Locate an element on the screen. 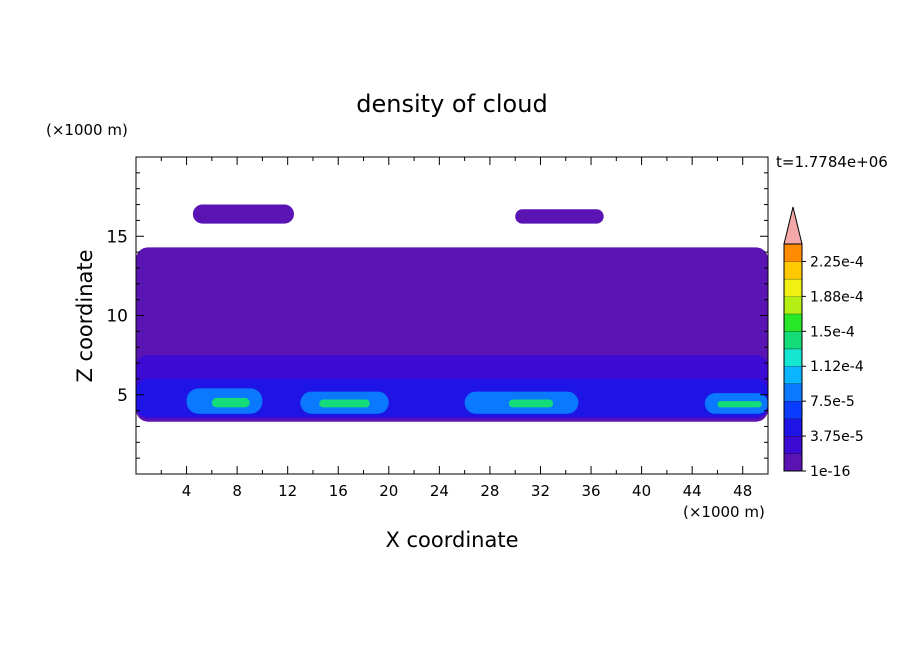 The height and width of the screenshot is (654, 904). time-label: t=1.7784e+06 is located at coordinates (832, 162).